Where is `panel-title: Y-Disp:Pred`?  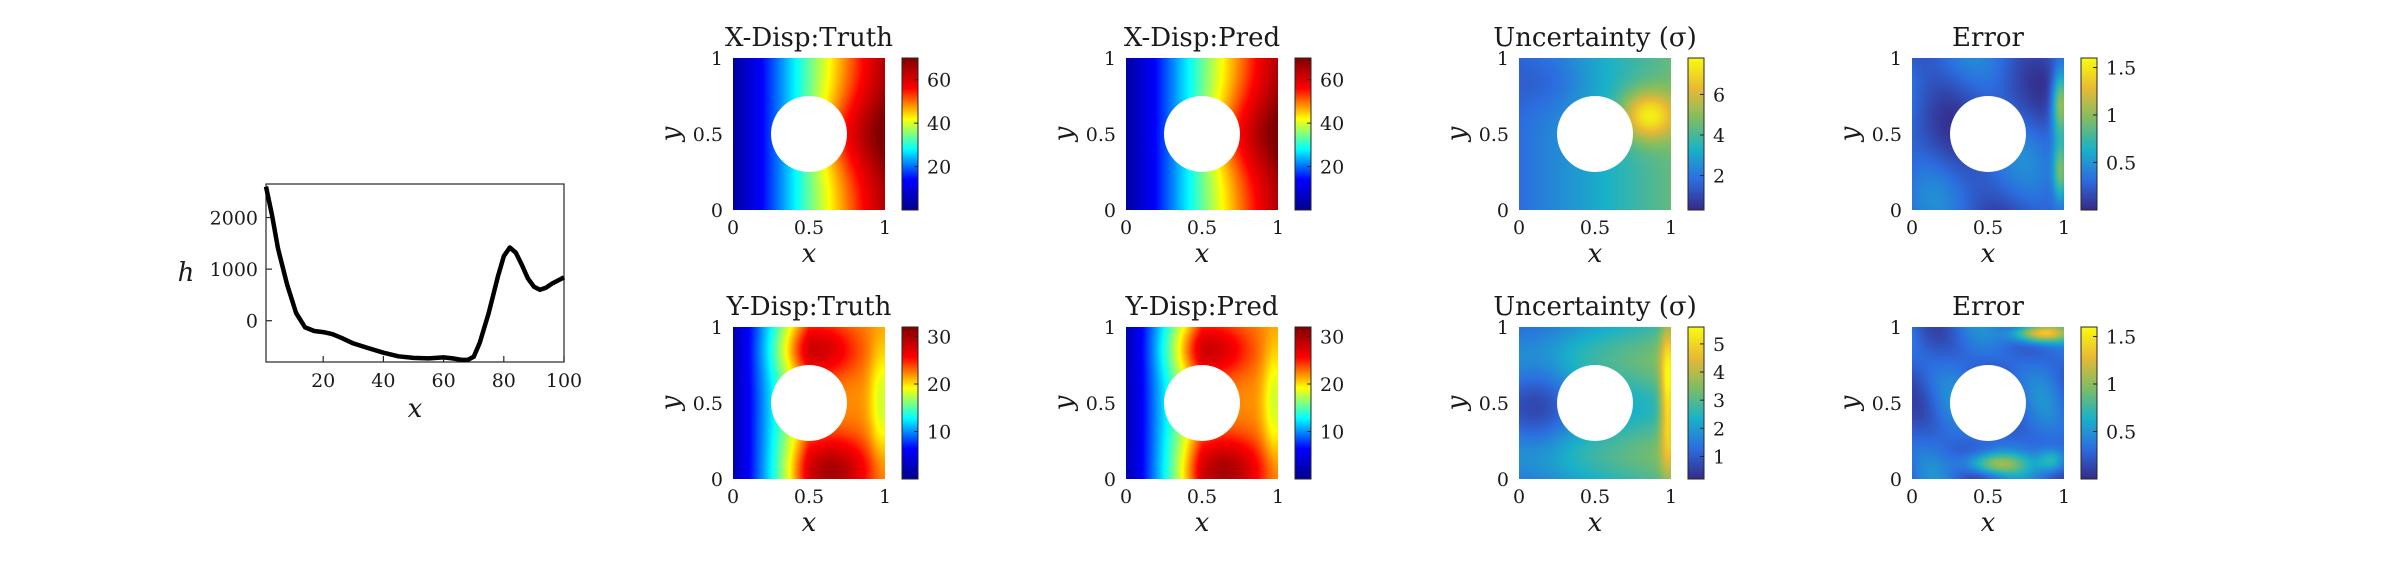 panel-title: Y-Disp:Pred is located at coordinates (1202, 307).